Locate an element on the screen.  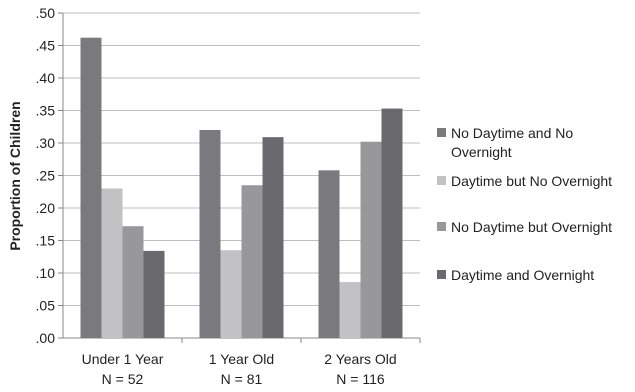
x-tick-label: 1 Year Old is located at coordinates (241, 359).